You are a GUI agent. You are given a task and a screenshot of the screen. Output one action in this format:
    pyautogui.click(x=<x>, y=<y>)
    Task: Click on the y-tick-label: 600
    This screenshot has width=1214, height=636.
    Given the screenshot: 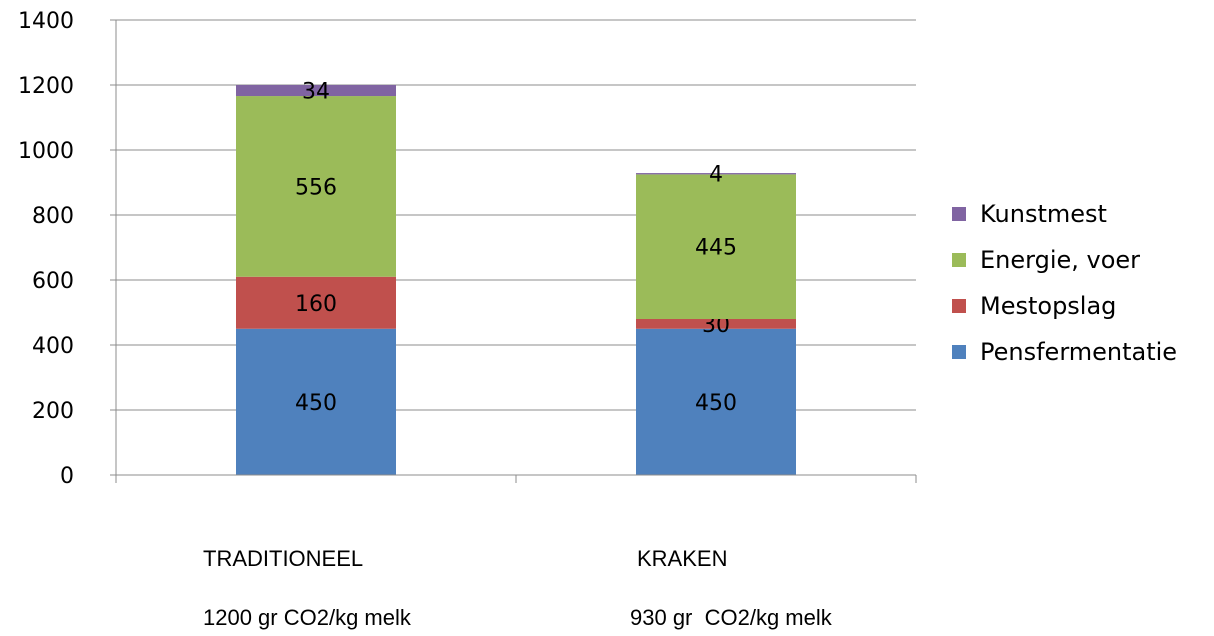 What is the action you would take?
    pyautogui.click(x=53, y=281)
    